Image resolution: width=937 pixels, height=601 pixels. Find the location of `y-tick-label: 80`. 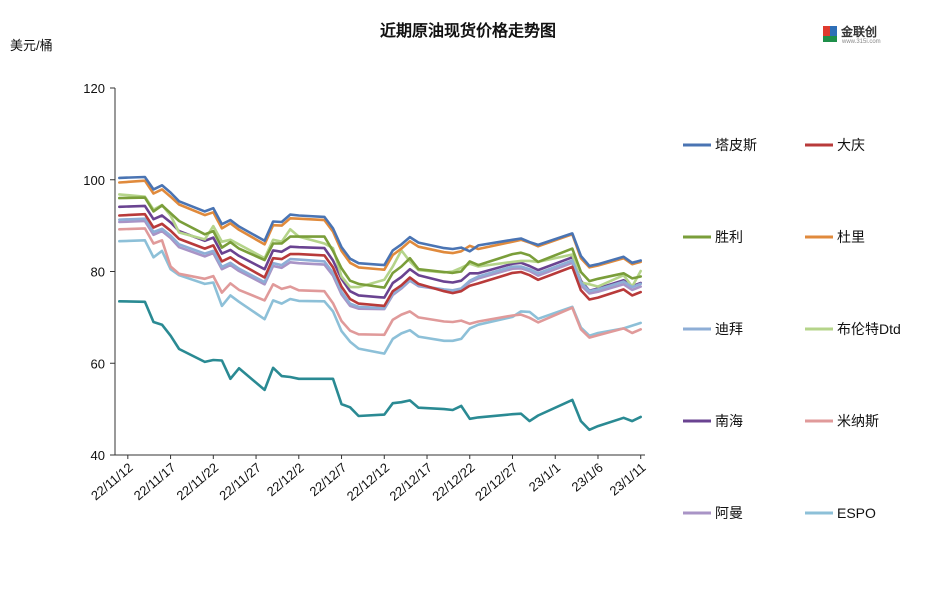

y-tick-label: 80 is located at coordinates (98, 272).